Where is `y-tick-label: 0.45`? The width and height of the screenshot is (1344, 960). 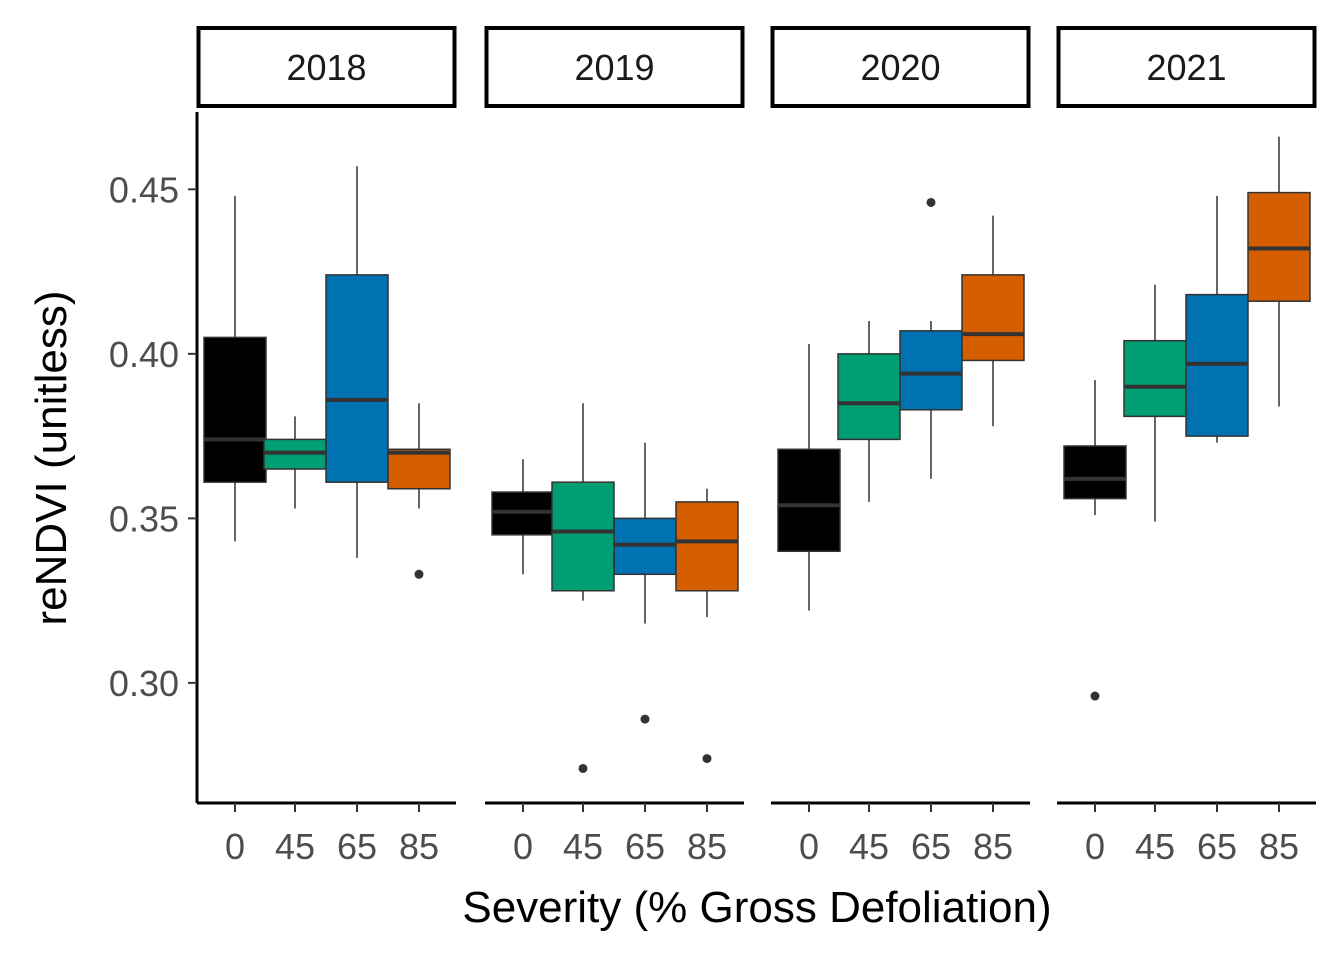 y-tick-label: 0.45 is located at coordinates (144, 189).